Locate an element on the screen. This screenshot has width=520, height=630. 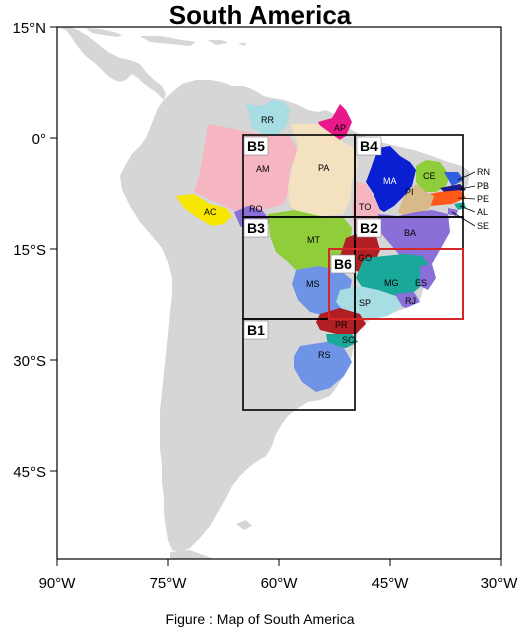
land-caribbean-islands is located at coordinates (166, 37).